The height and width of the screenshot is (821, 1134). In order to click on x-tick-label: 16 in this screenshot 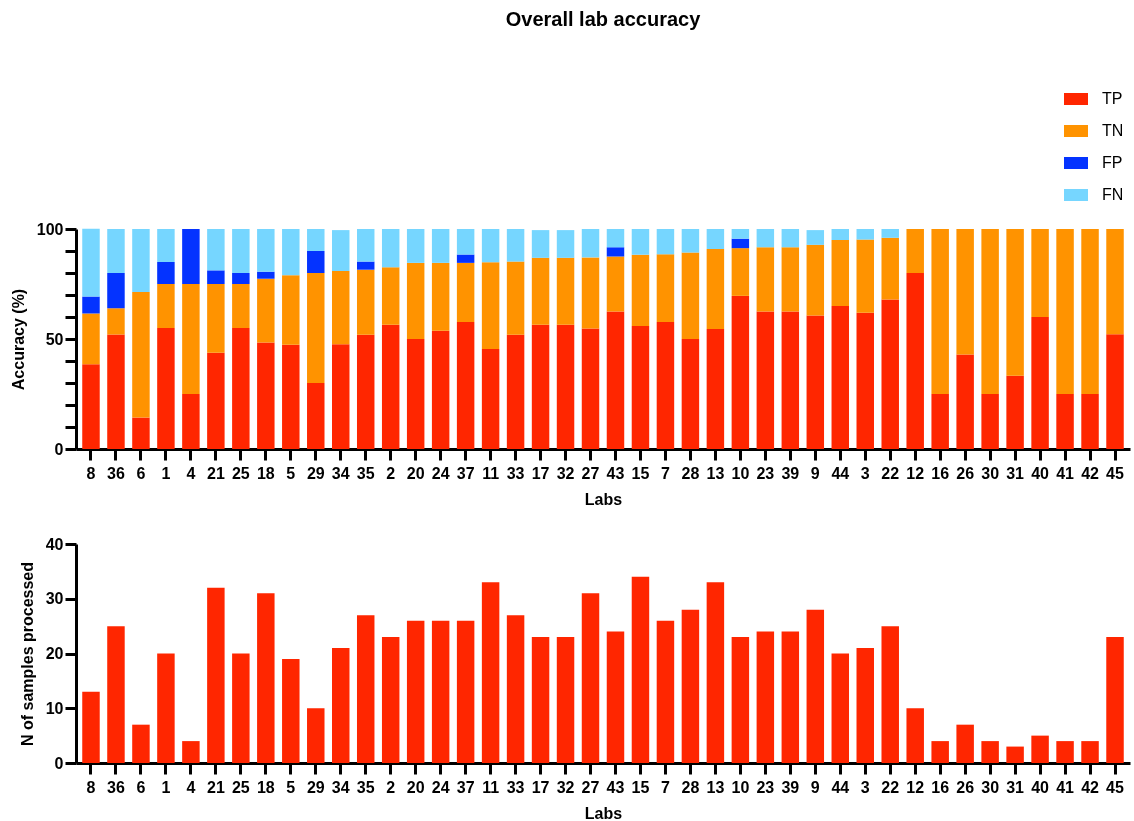, I will do `click(940, 787)`.